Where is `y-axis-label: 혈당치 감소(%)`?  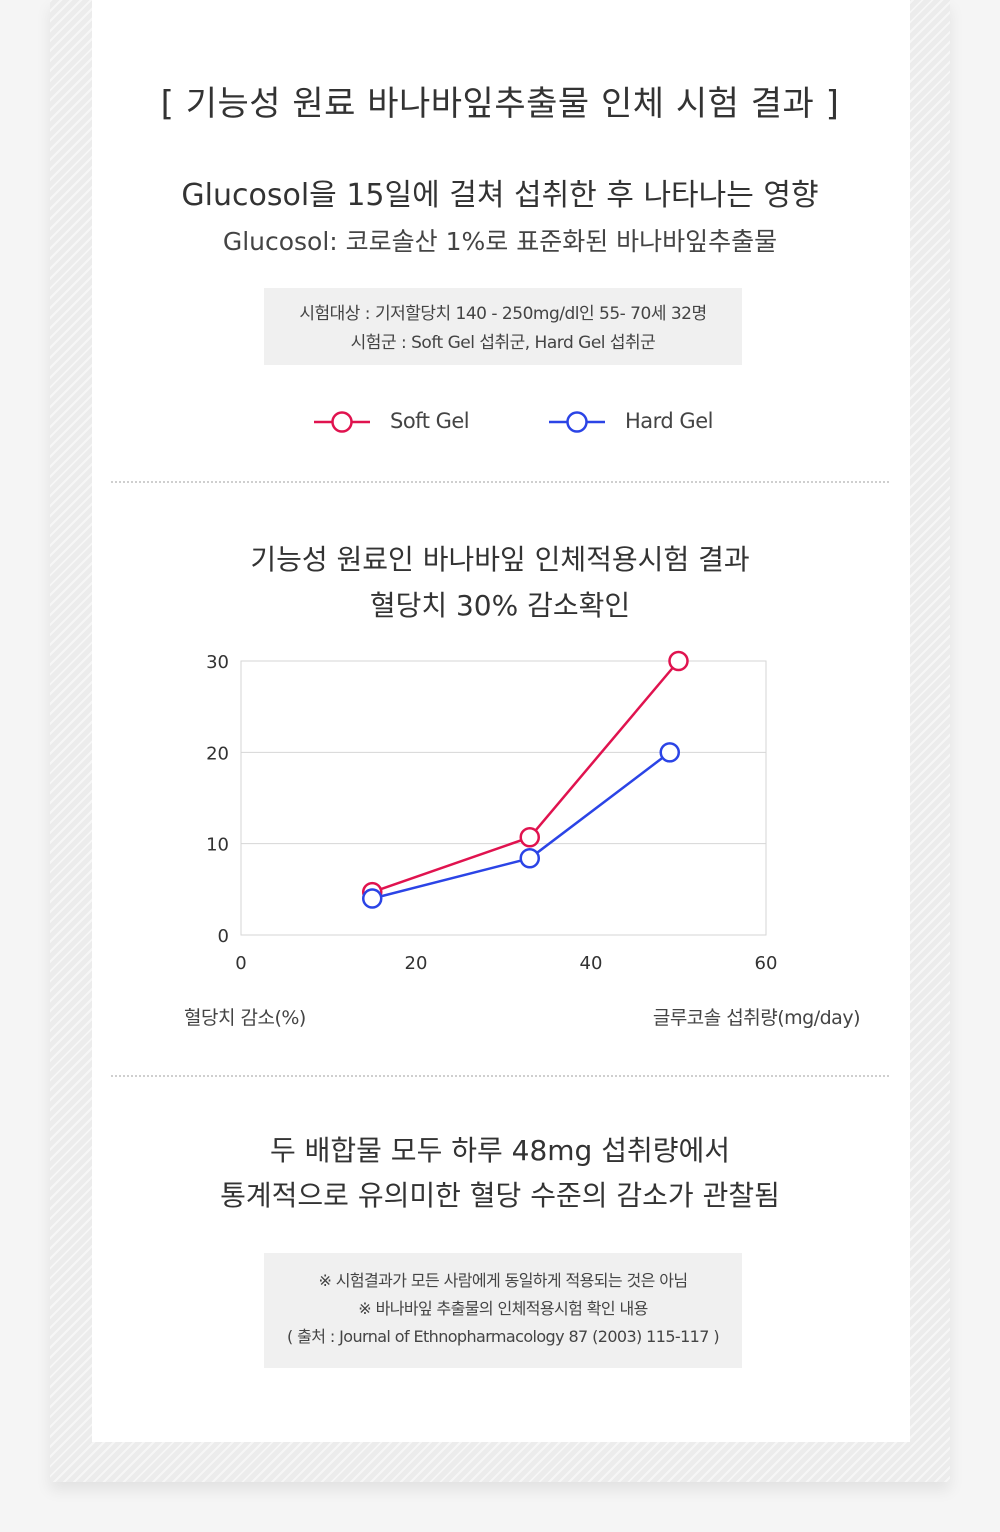
y-axis-label: 혈당치 감소(%) is located at coordinates (245, 1018).